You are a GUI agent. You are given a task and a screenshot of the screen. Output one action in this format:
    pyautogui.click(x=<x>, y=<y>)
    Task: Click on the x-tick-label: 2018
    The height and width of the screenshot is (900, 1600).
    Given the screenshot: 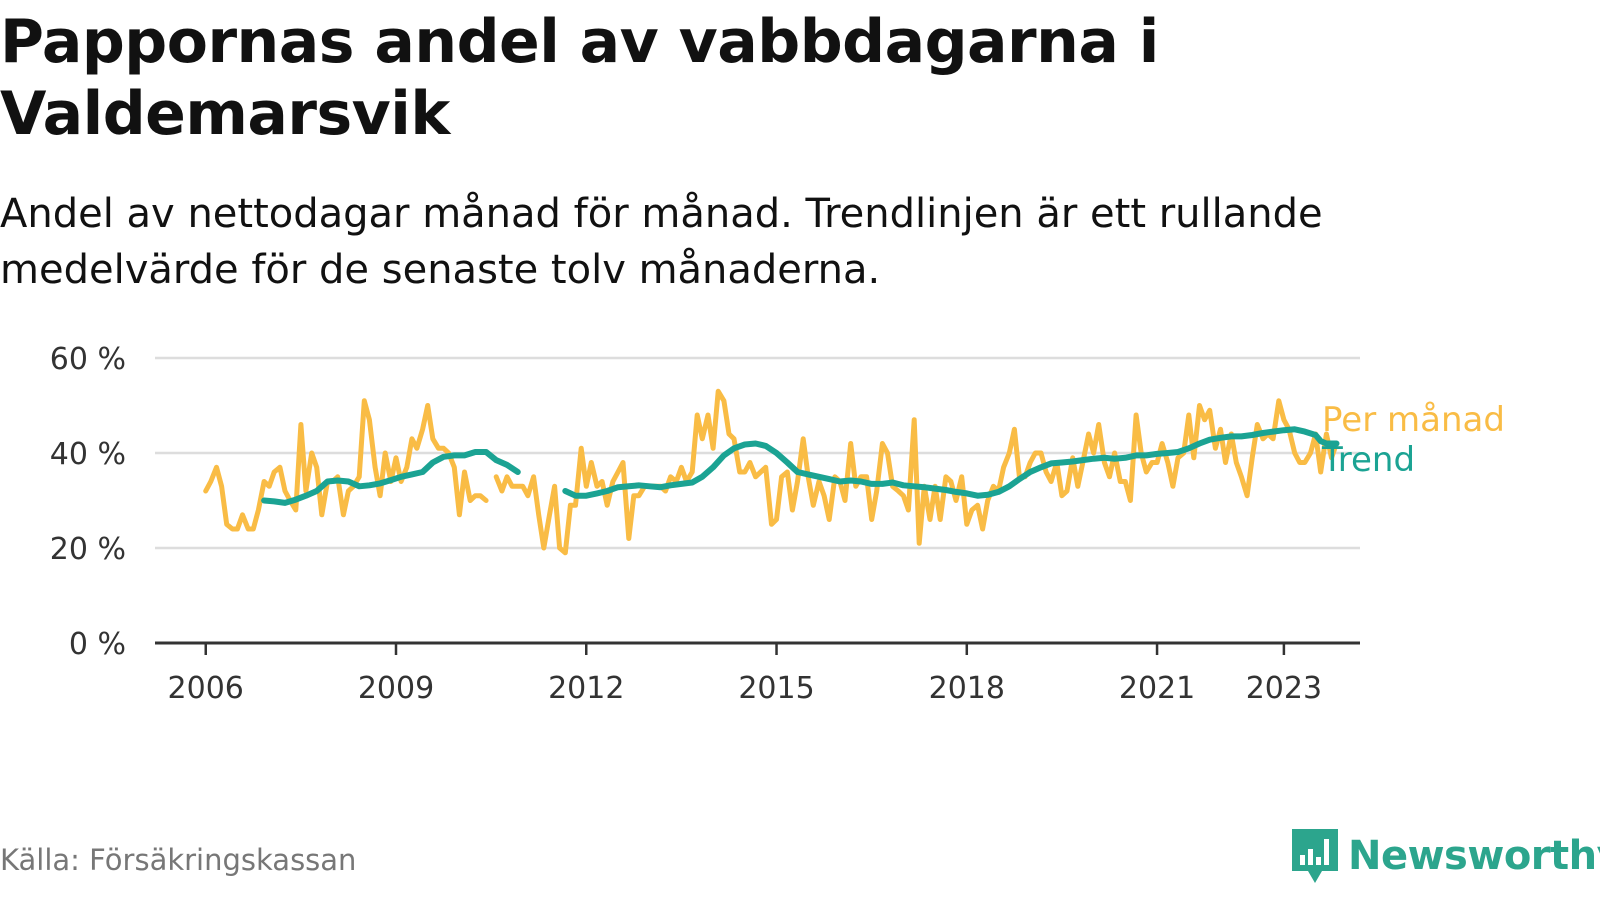 What is the action you would take?
    pyautogui.click(x=967, y=688)
    